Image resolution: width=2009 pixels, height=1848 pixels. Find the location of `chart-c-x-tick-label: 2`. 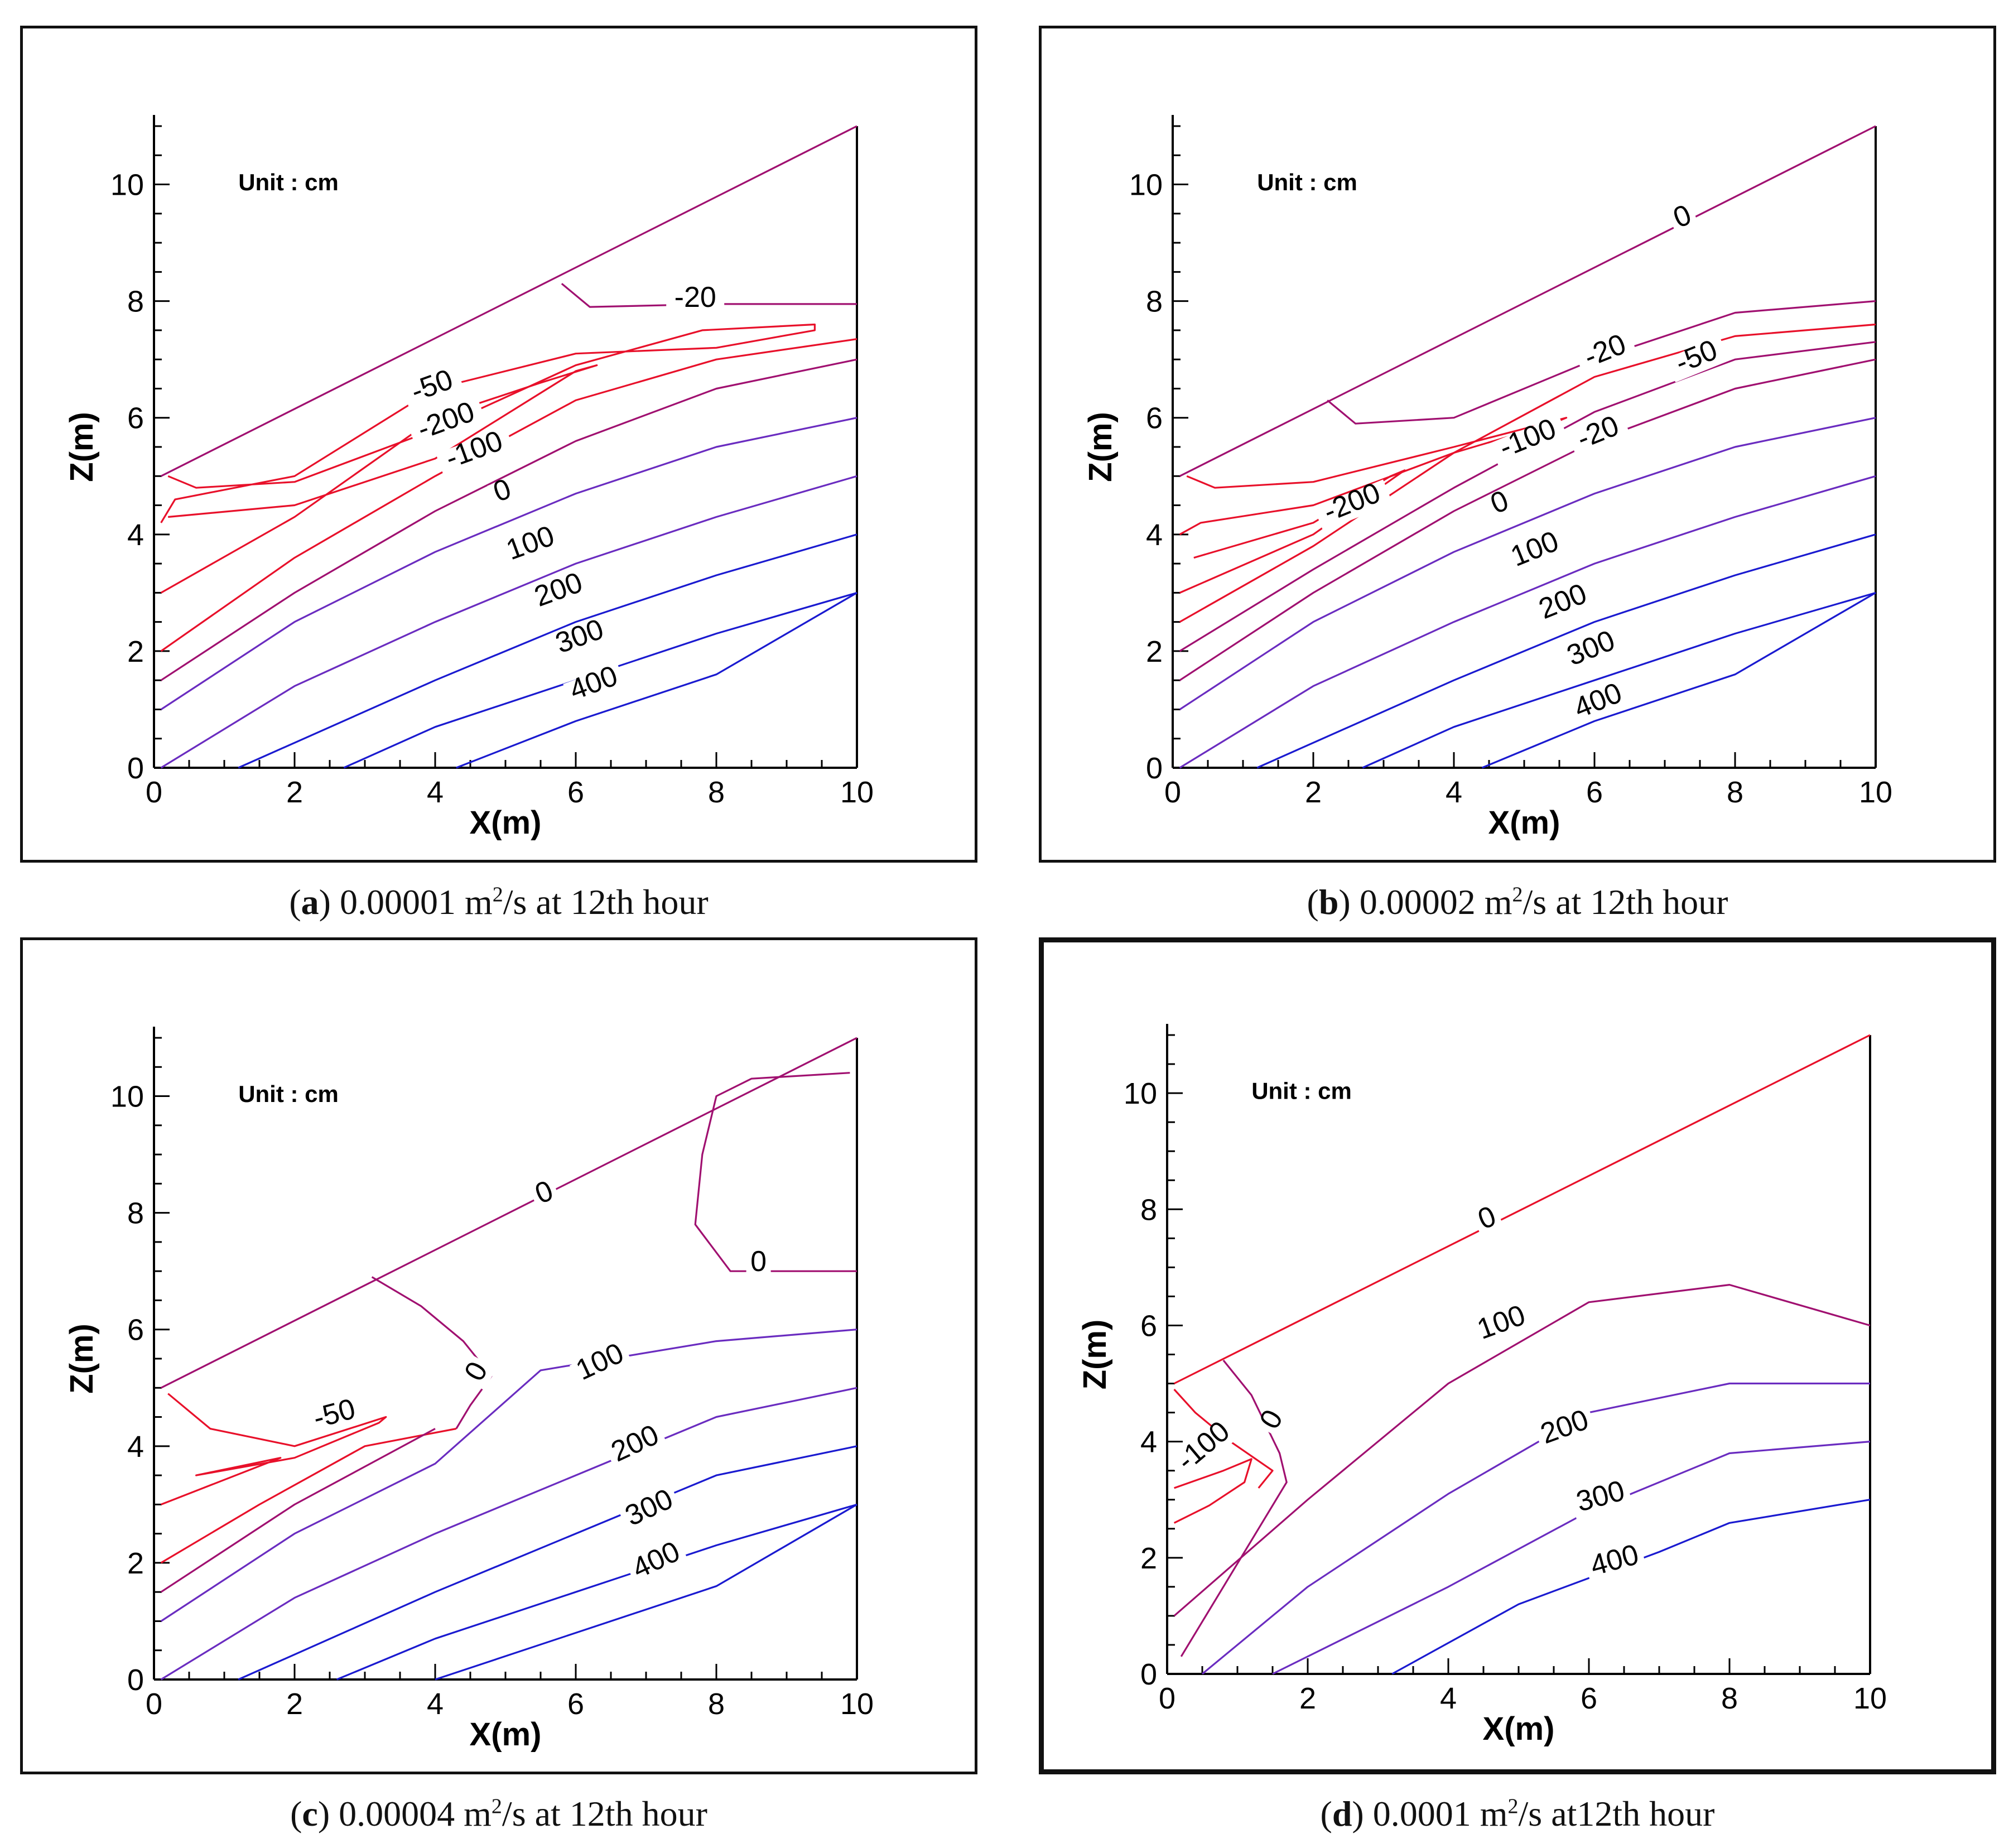

chart-c-x-tick-label: 2 is located at coordinates (294, 1704).